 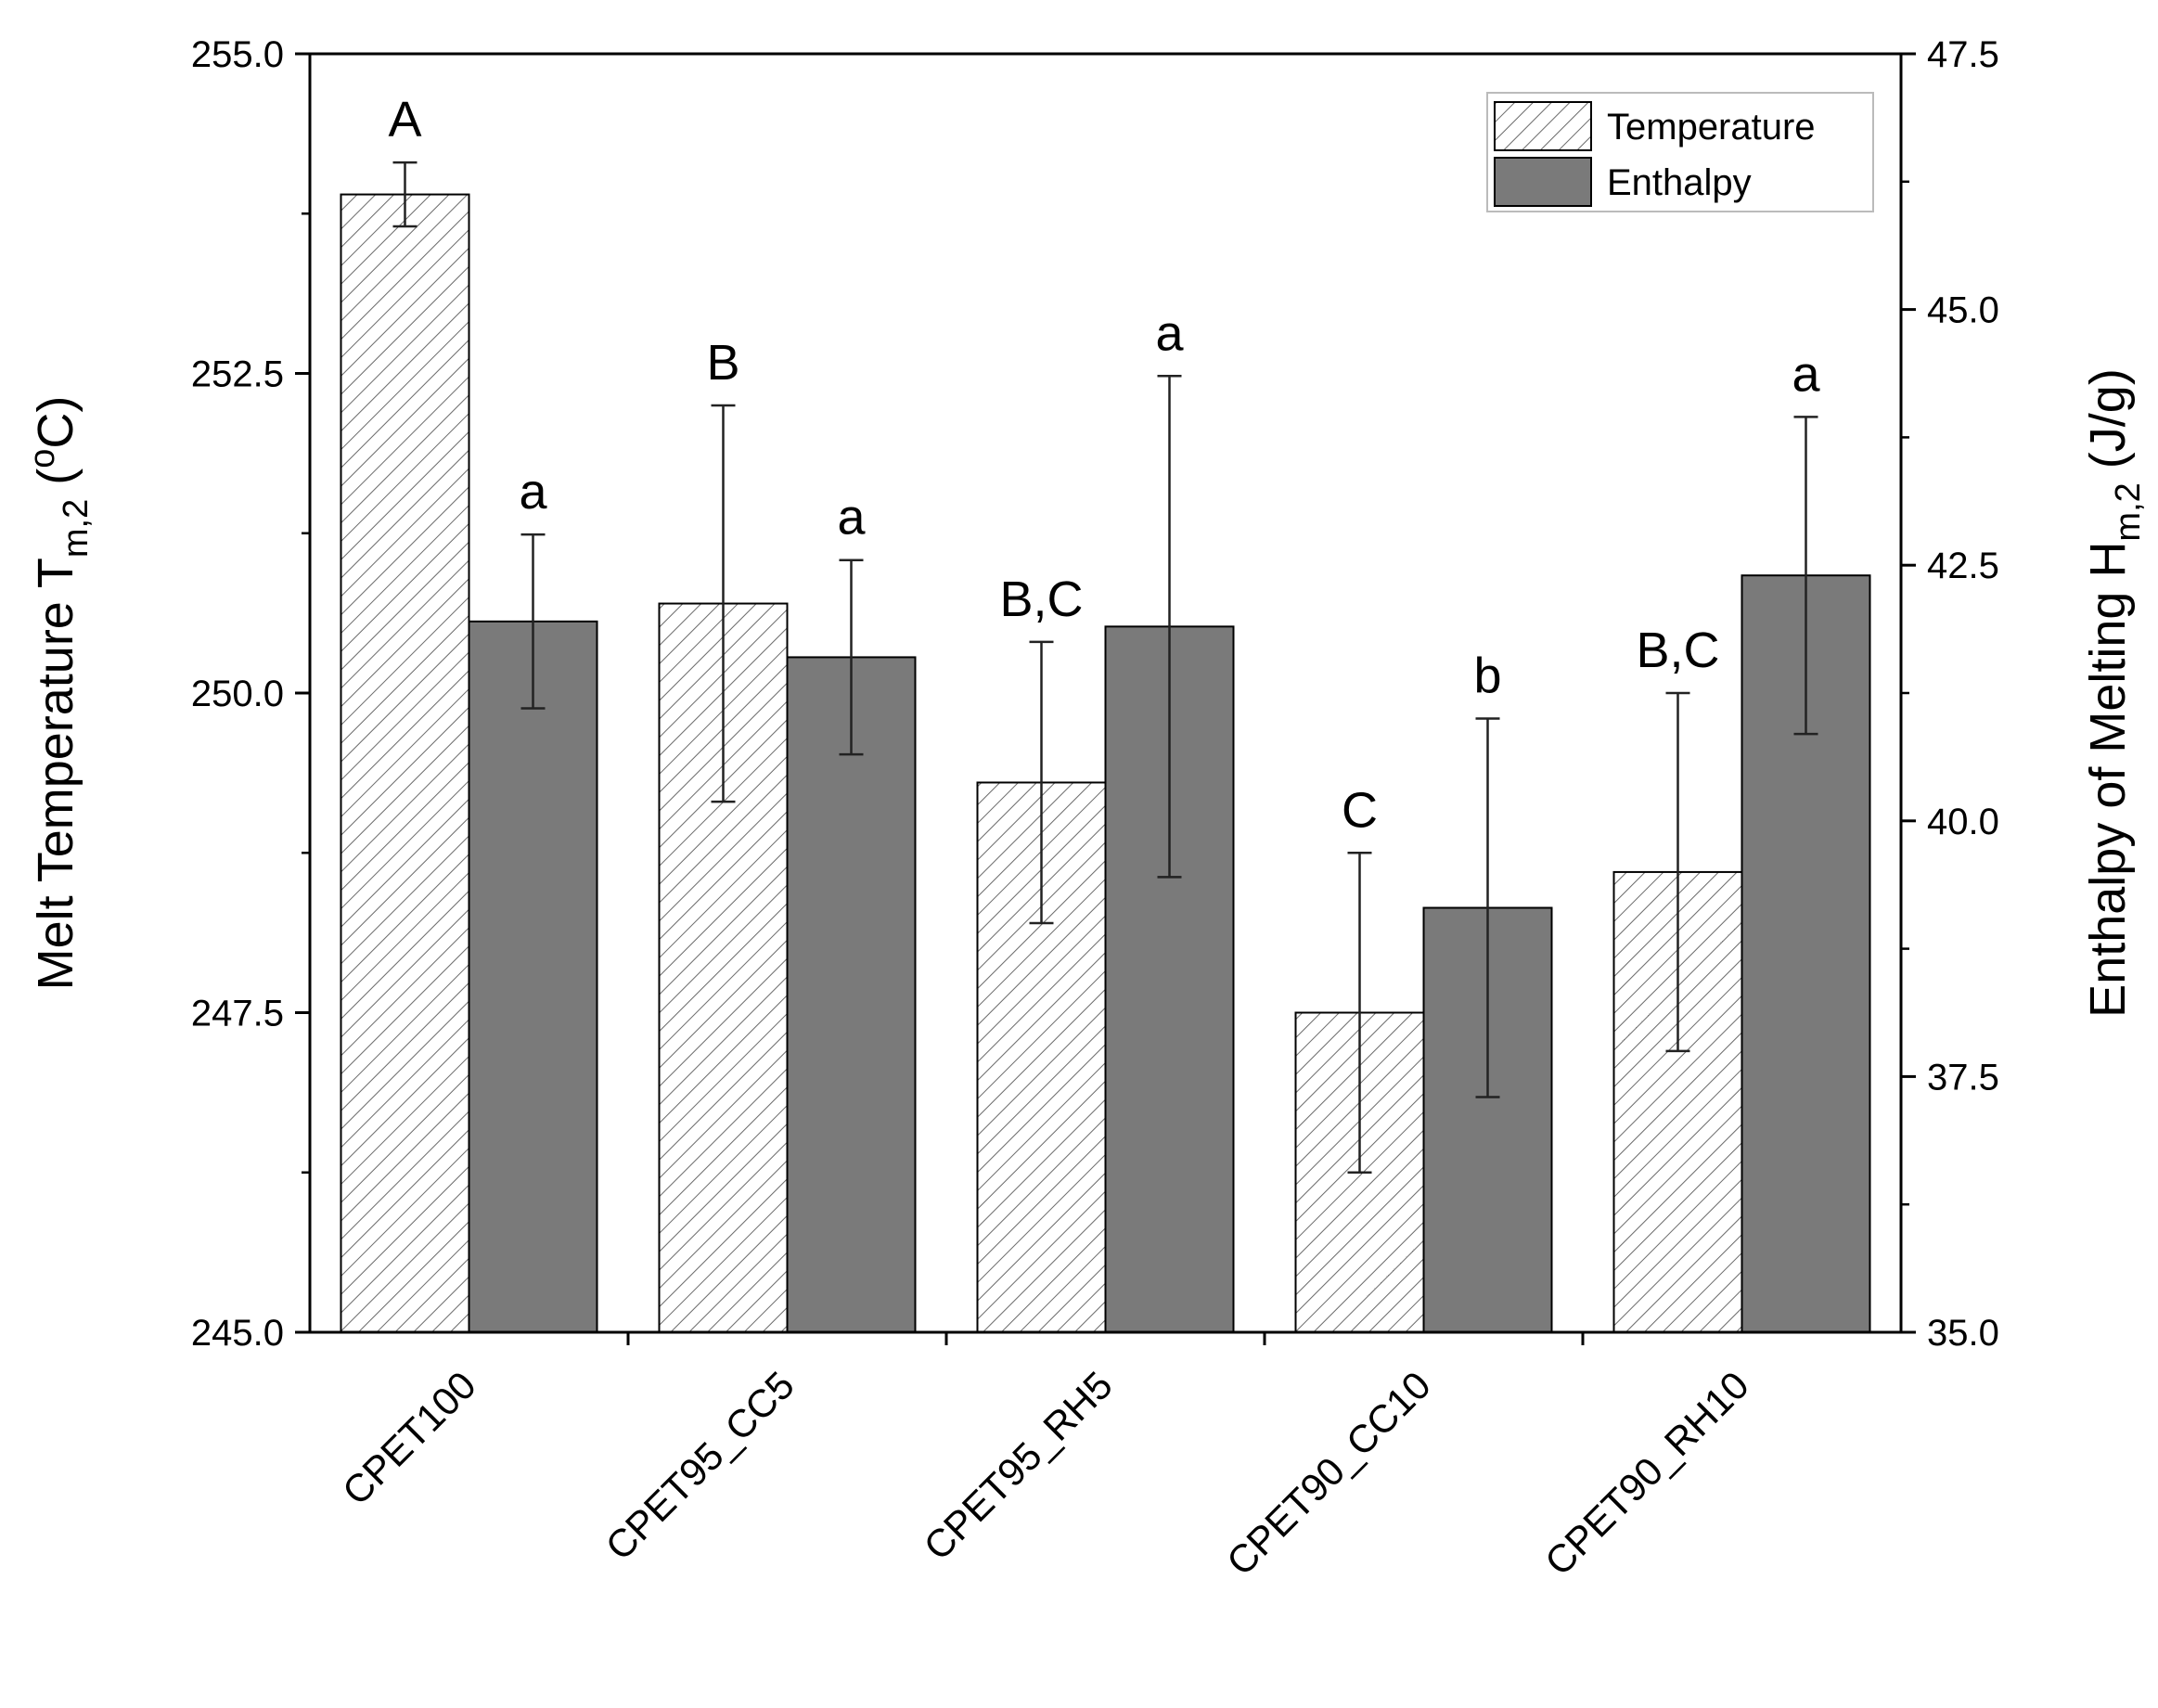 I want to click on right-tick-label: 40.0, so click(x=1963, y=822).